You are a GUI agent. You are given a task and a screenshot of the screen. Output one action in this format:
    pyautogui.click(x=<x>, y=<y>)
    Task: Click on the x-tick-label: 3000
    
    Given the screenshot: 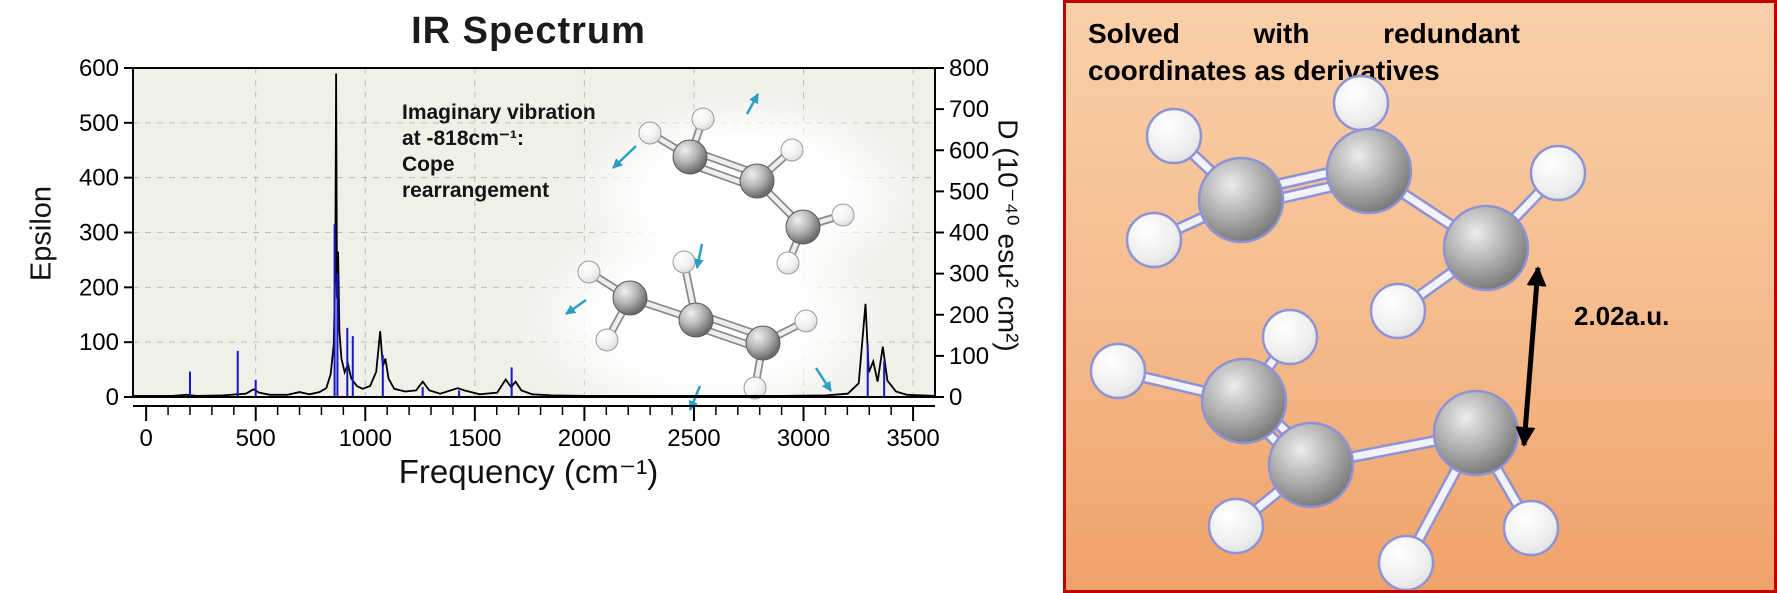 What is the action you would take?
    pyautogui.click(x=803, y=438)
    